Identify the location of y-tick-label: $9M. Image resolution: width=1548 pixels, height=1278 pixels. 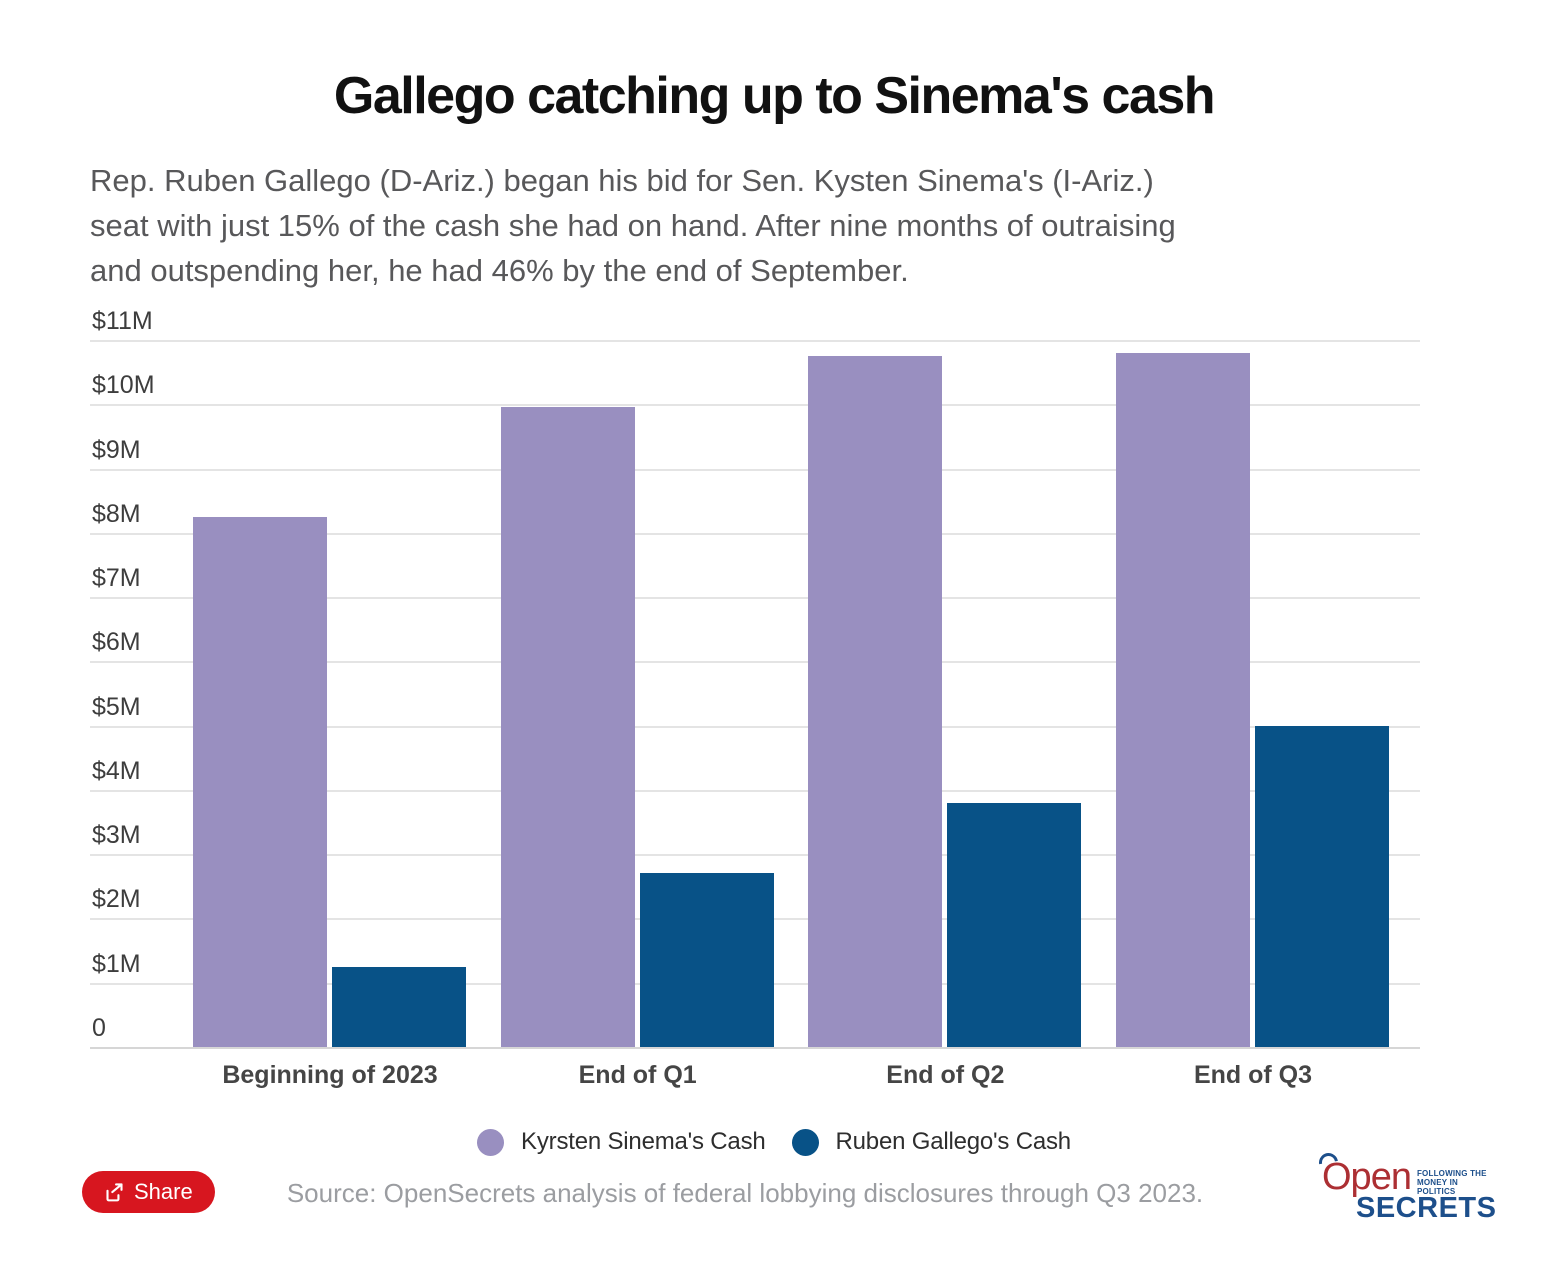
(116, 449).